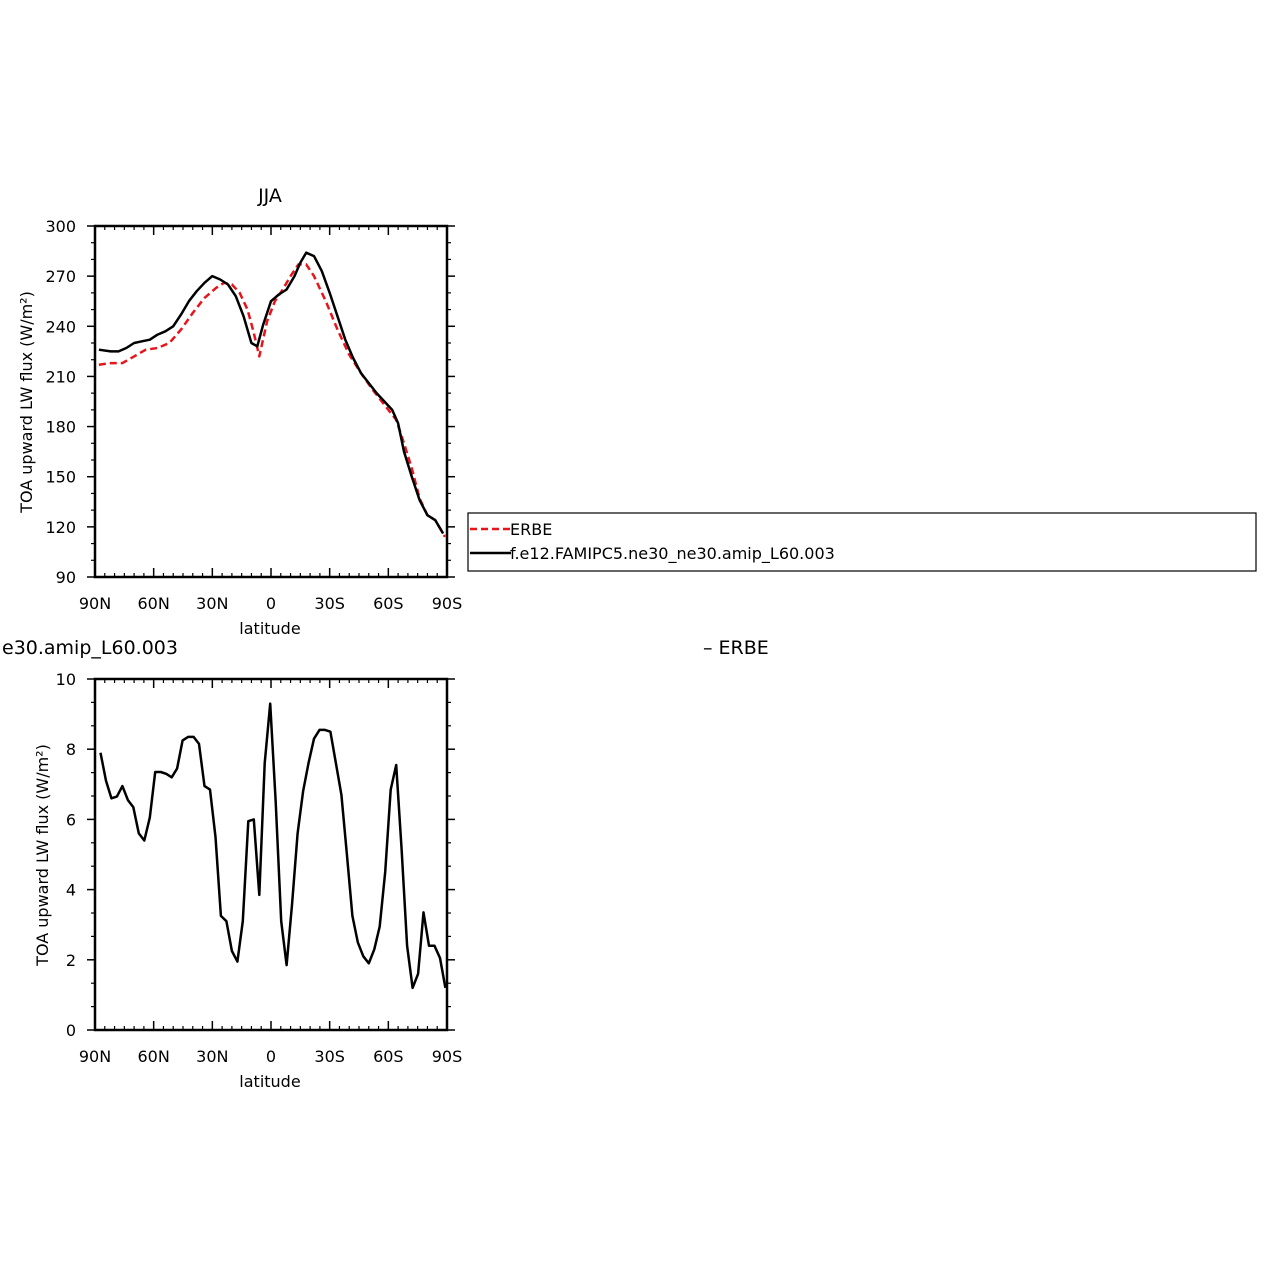  What do you see at coordinates (329, 1056) in the screenshot?
I see `bottom-x-tick-label: 30S` at bounding box center [329, 1056].